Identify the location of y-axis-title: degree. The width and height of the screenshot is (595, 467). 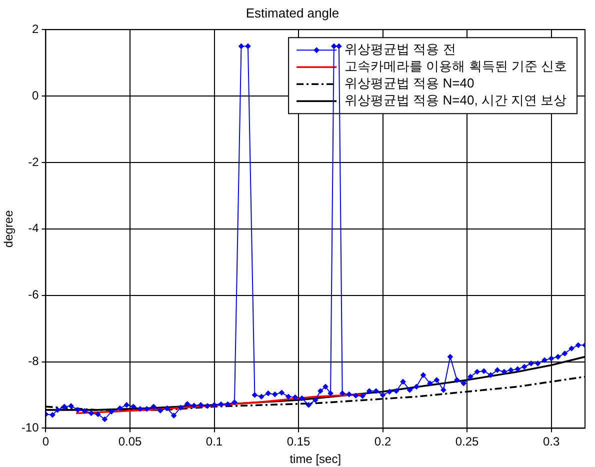
(9, 229).